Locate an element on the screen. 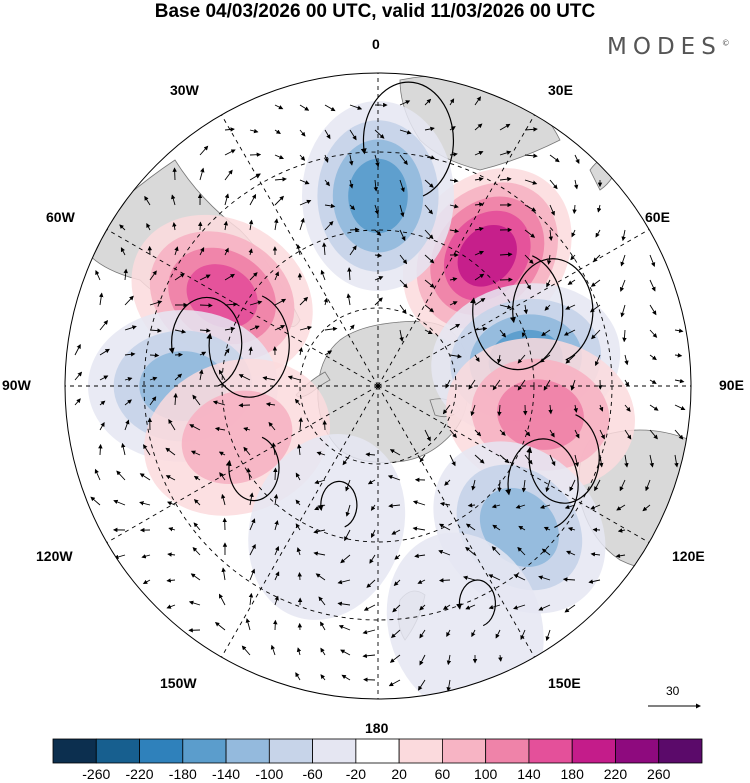  brand-mark: © is located at coordinates (725, 43).